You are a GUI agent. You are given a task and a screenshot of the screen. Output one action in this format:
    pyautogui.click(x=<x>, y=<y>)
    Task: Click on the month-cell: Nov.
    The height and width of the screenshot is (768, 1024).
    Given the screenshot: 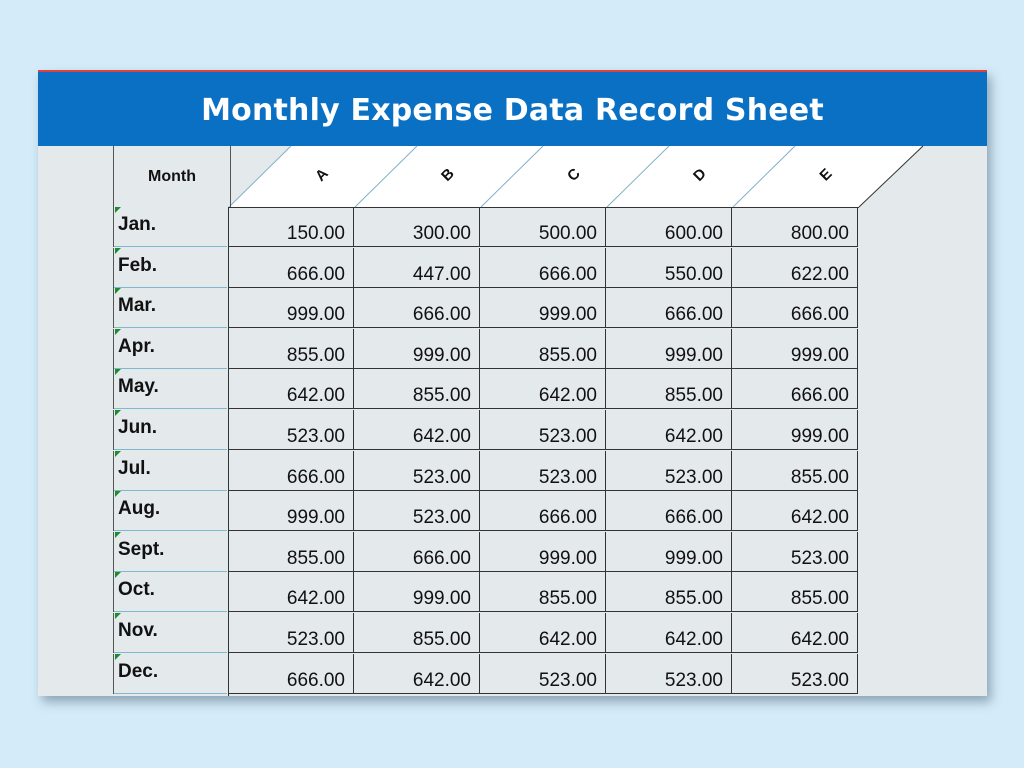 What is the action you would take?
    pyautogui.click(x=171, y=633)
    